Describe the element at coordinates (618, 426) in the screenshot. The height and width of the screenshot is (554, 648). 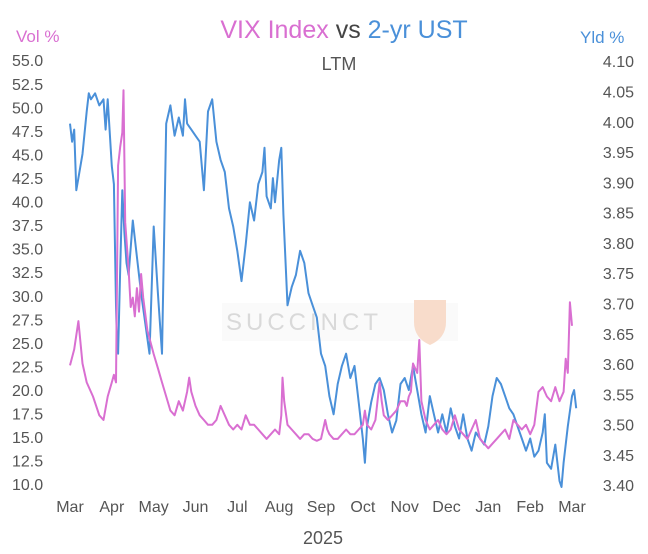
I see `right-tick-label: 3.50` at that location.